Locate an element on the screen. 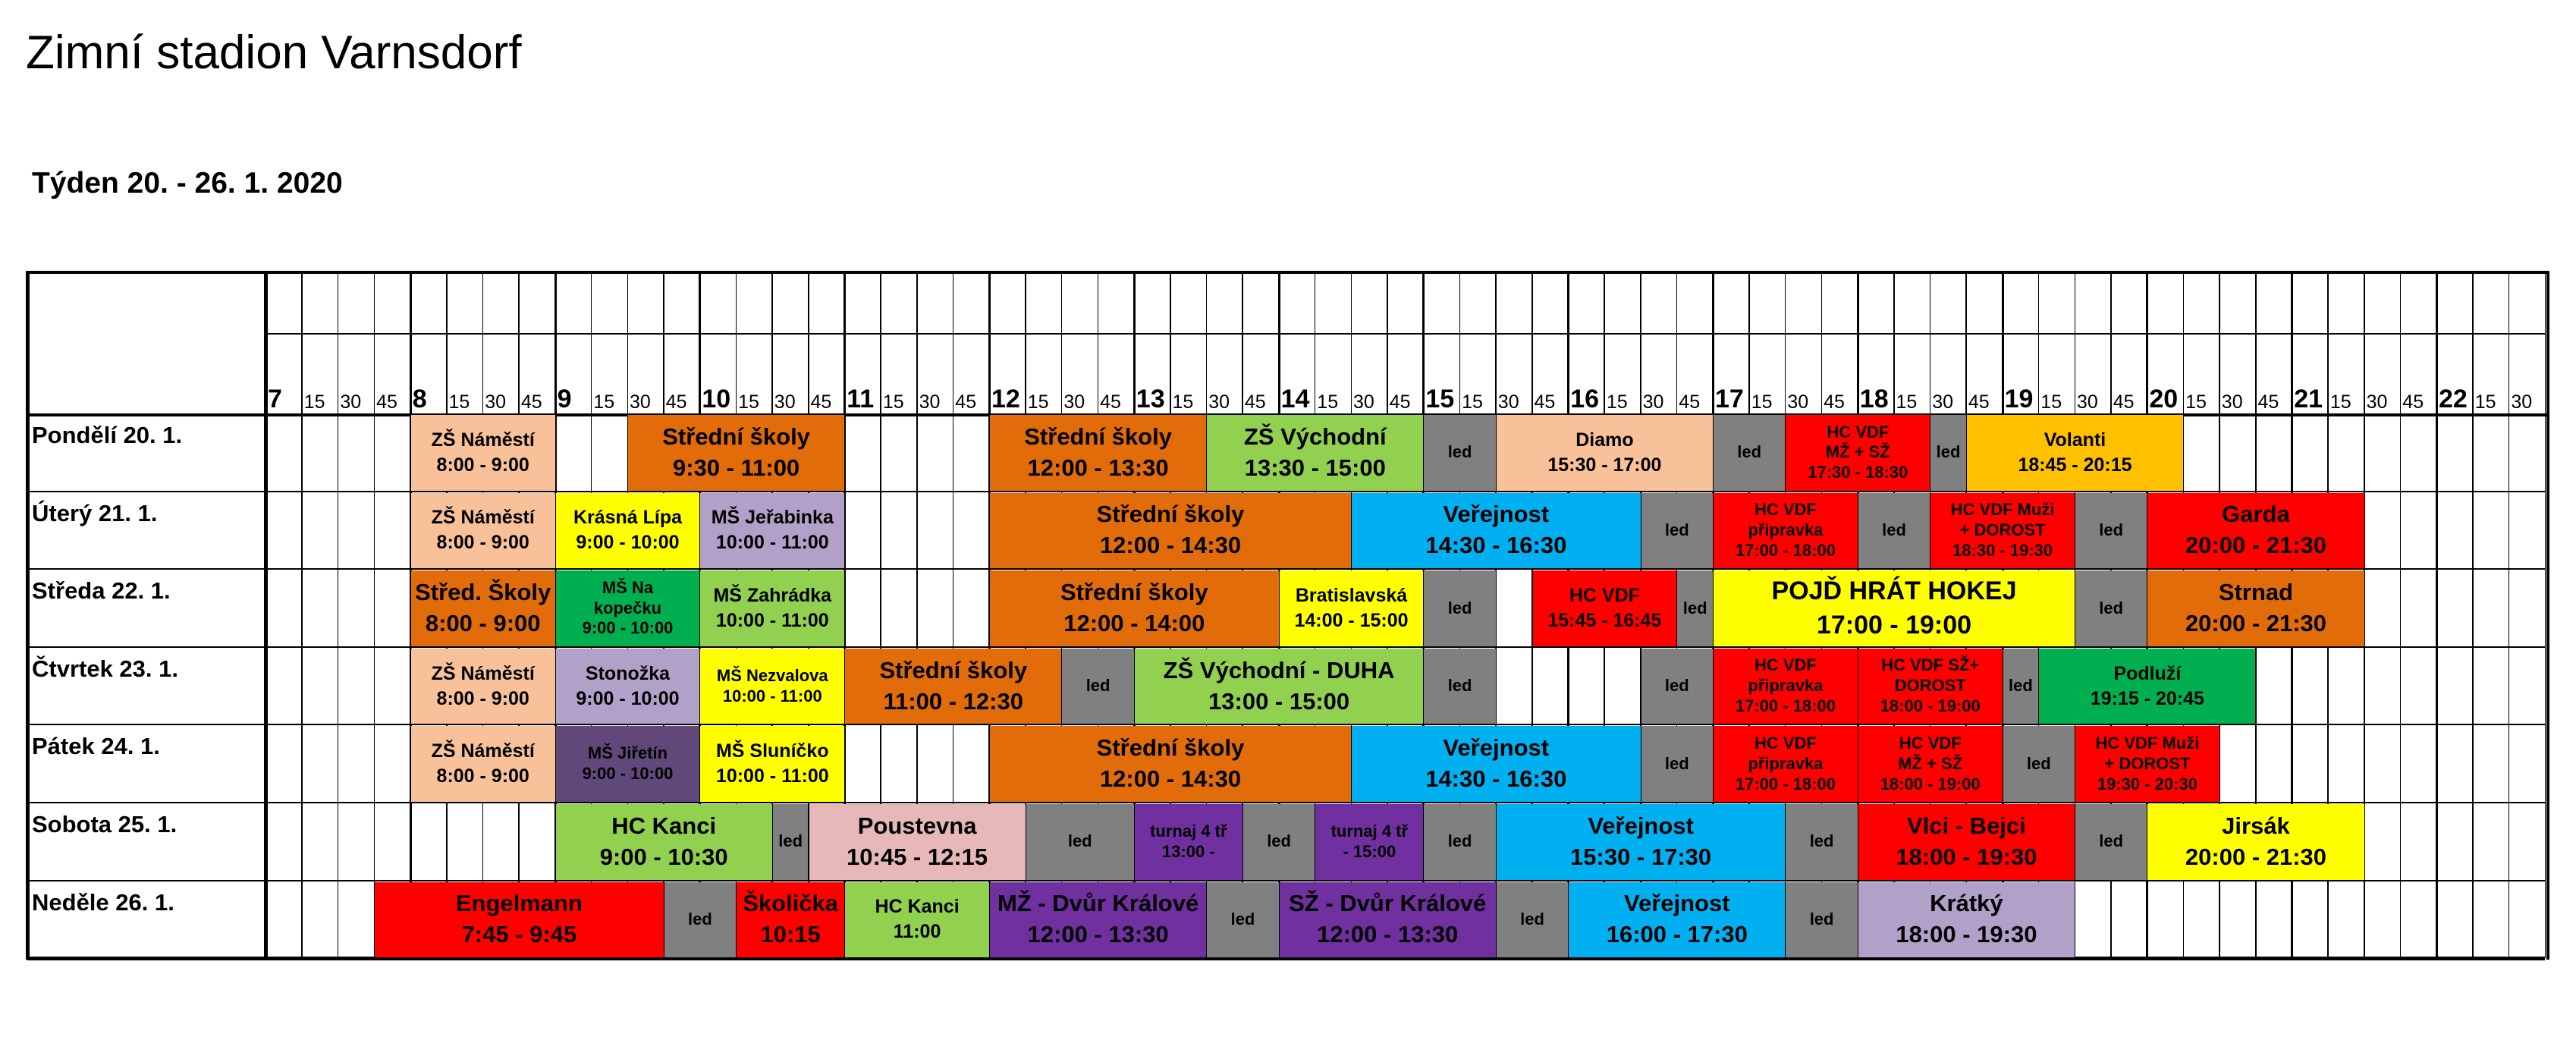 The height and width of the screenshot is (1037, 2576). schedule-block: Bratislavská 14:00 - 15:00 is located at coordinates (1351, 608).